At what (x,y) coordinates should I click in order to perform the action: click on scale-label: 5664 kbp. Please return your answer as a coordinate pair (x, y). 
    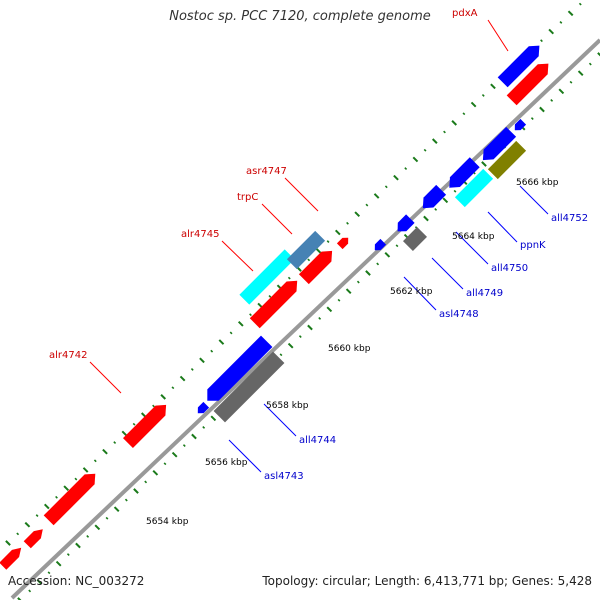
    Looking at the image, I should click on (473, 237).